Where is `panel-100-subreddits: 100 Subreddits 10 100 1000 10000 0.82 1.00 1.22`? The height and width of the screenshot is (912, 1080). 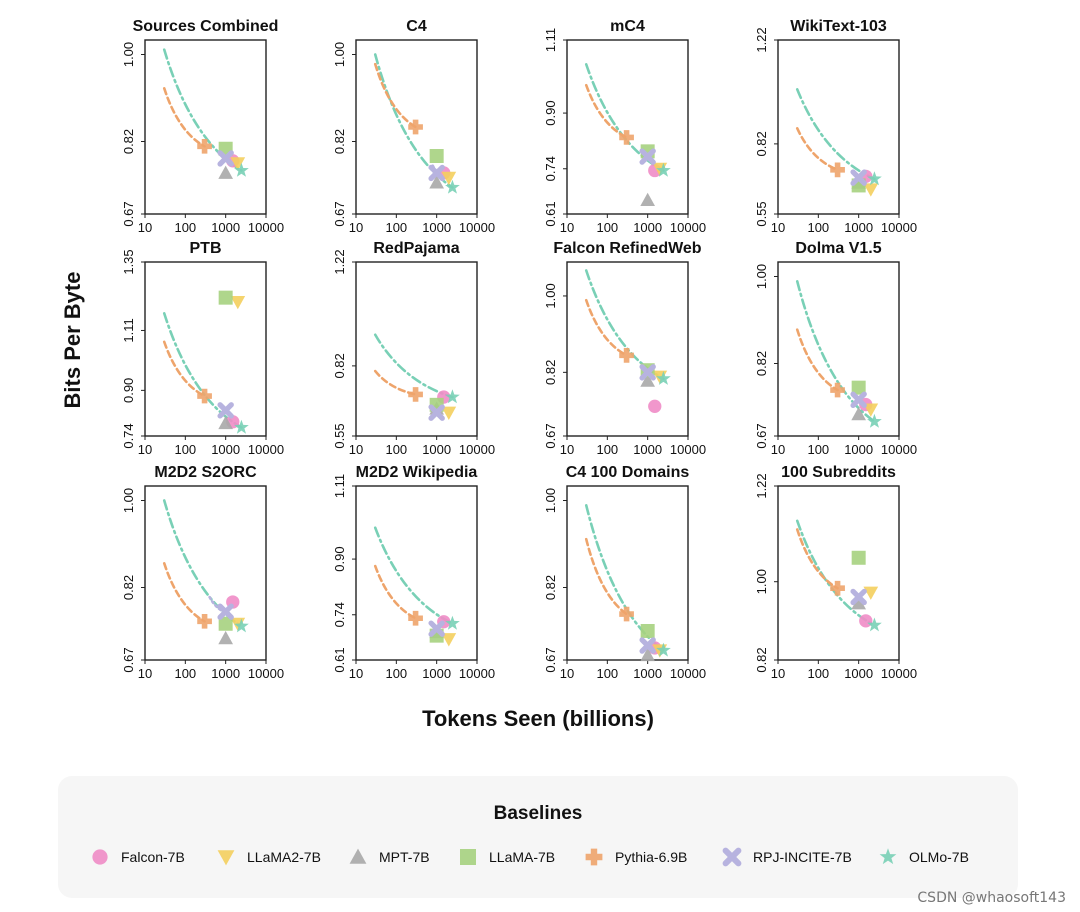
panel-100-subreddits: 100 Subreddits 10 100 1000 10000 0.82 1.00 1.22 is located at coordinates (835, 572).